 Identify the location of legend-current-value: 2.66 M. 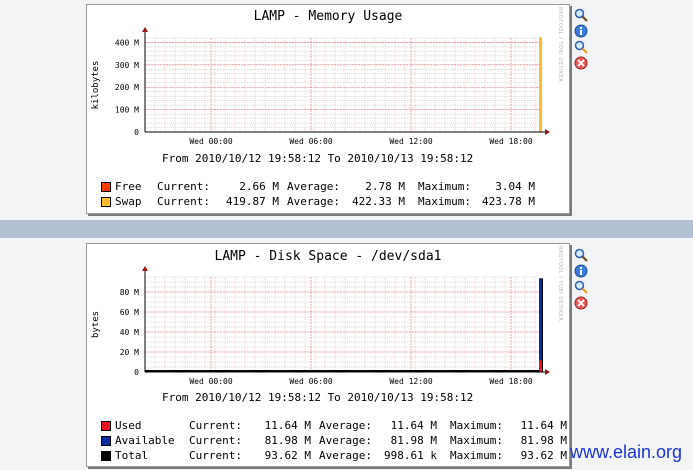
(259, 186).